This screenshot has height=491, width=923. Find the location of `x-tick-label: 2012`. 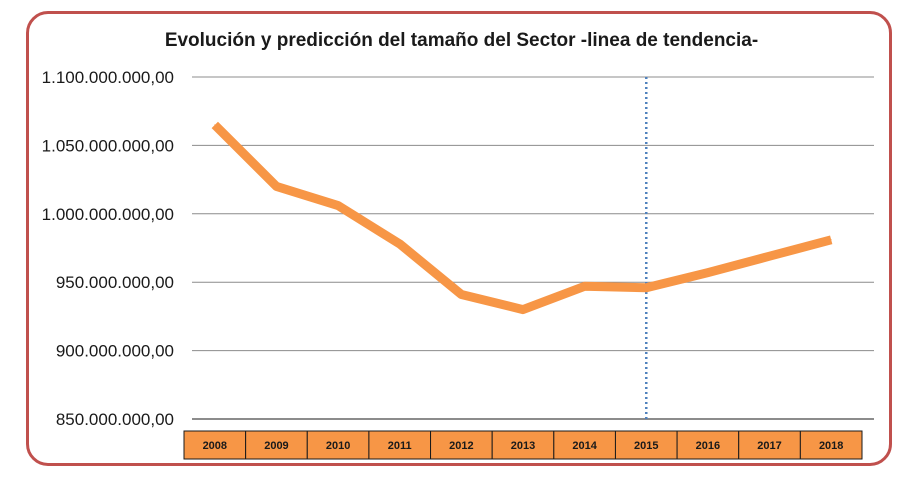

x-tick-label: 2012 is located at coordinates (461, 446).